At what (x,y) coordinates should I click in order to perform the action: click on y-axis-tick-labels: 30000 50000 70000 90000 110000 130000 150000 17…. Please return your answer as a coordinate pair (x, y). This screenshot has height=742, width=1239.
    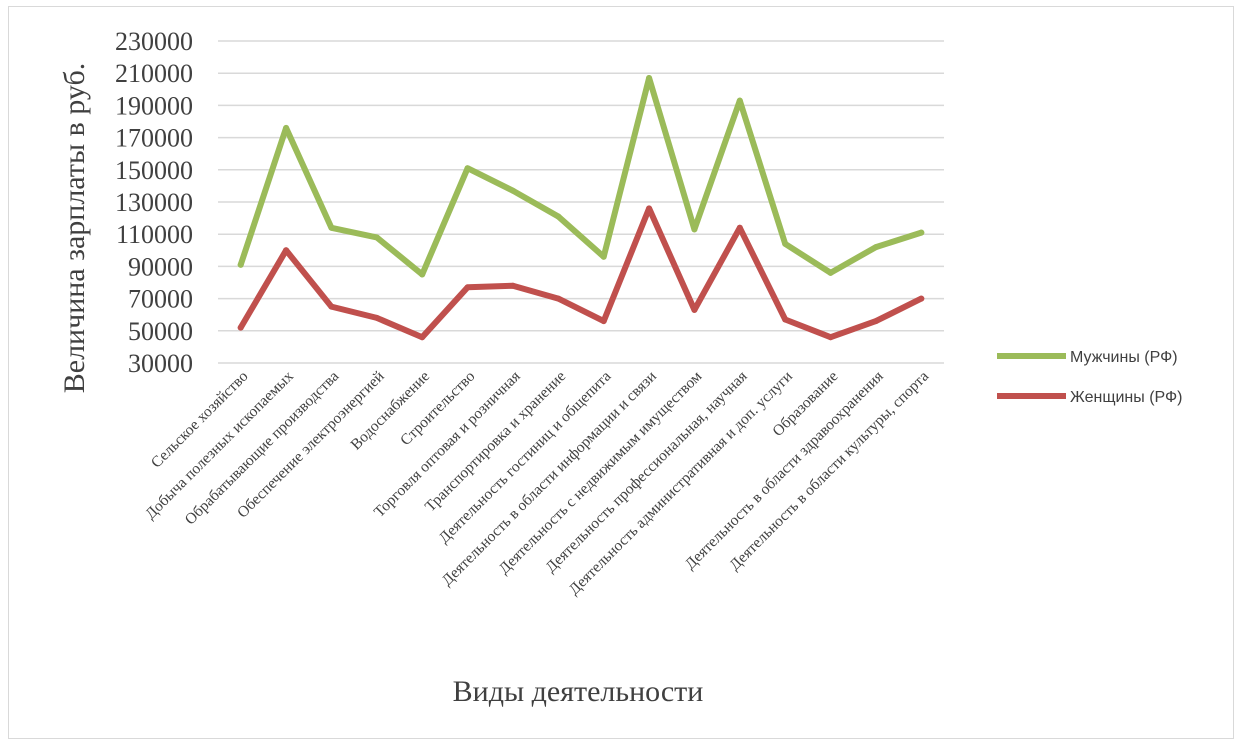
    Looking at the image, I should click on (154, 202).